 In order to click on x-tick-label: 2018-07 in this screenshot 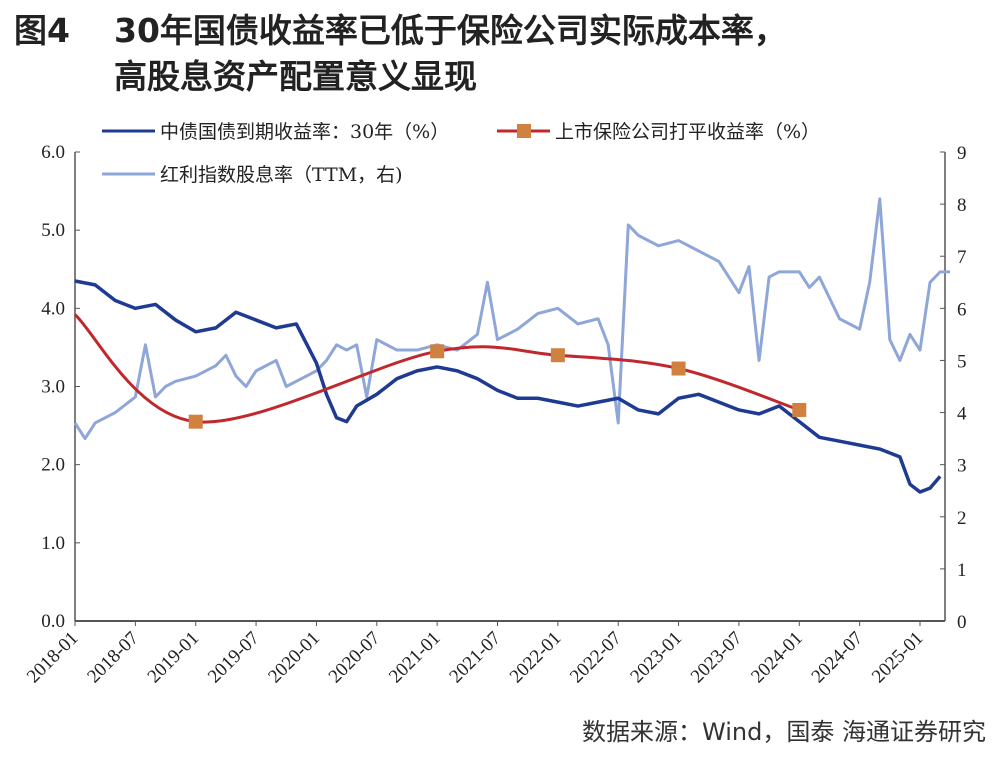, I will do `click(113, 658)`.